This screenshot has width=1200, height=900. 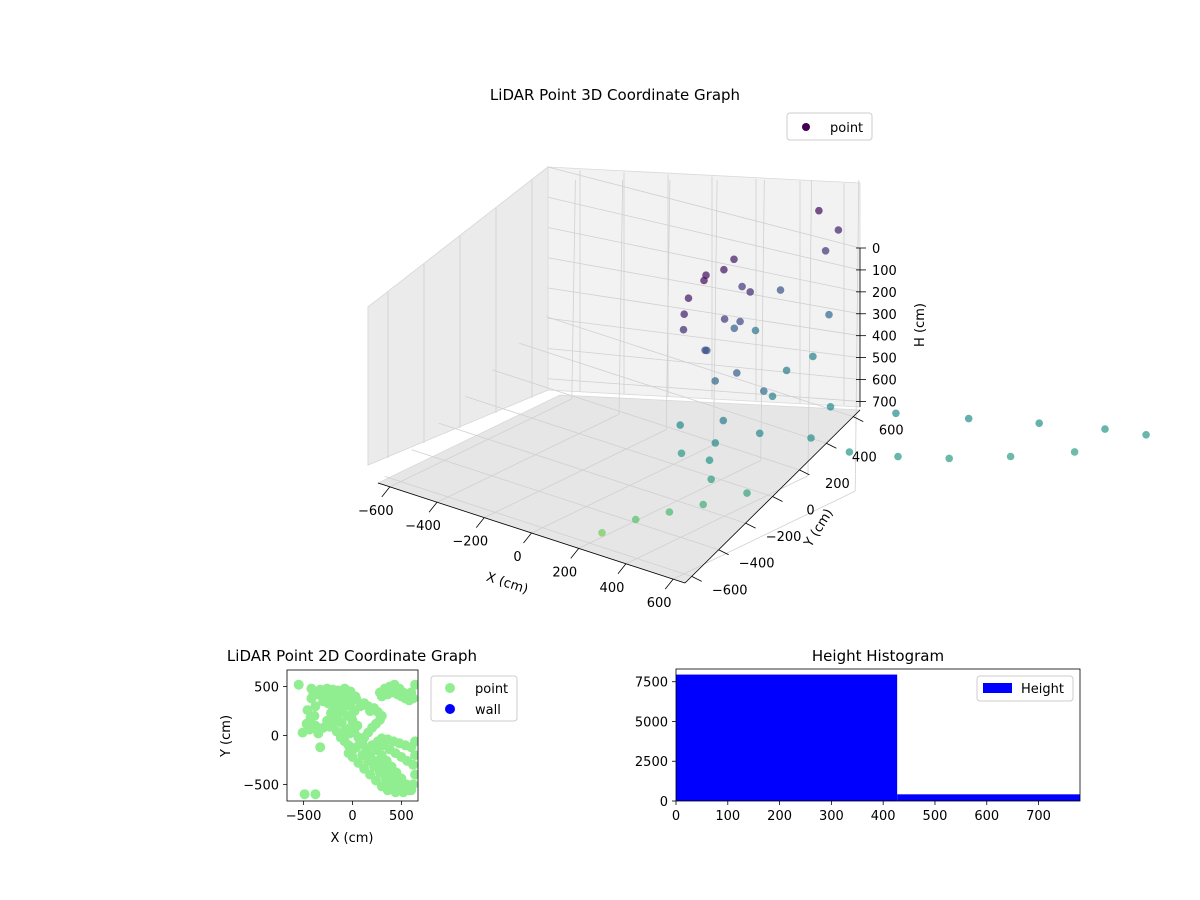 I want to click on histogram-ticks: 0 100 200 300 400 500 600 700 0 2500 5000 7500, so click(x=843, y=750).